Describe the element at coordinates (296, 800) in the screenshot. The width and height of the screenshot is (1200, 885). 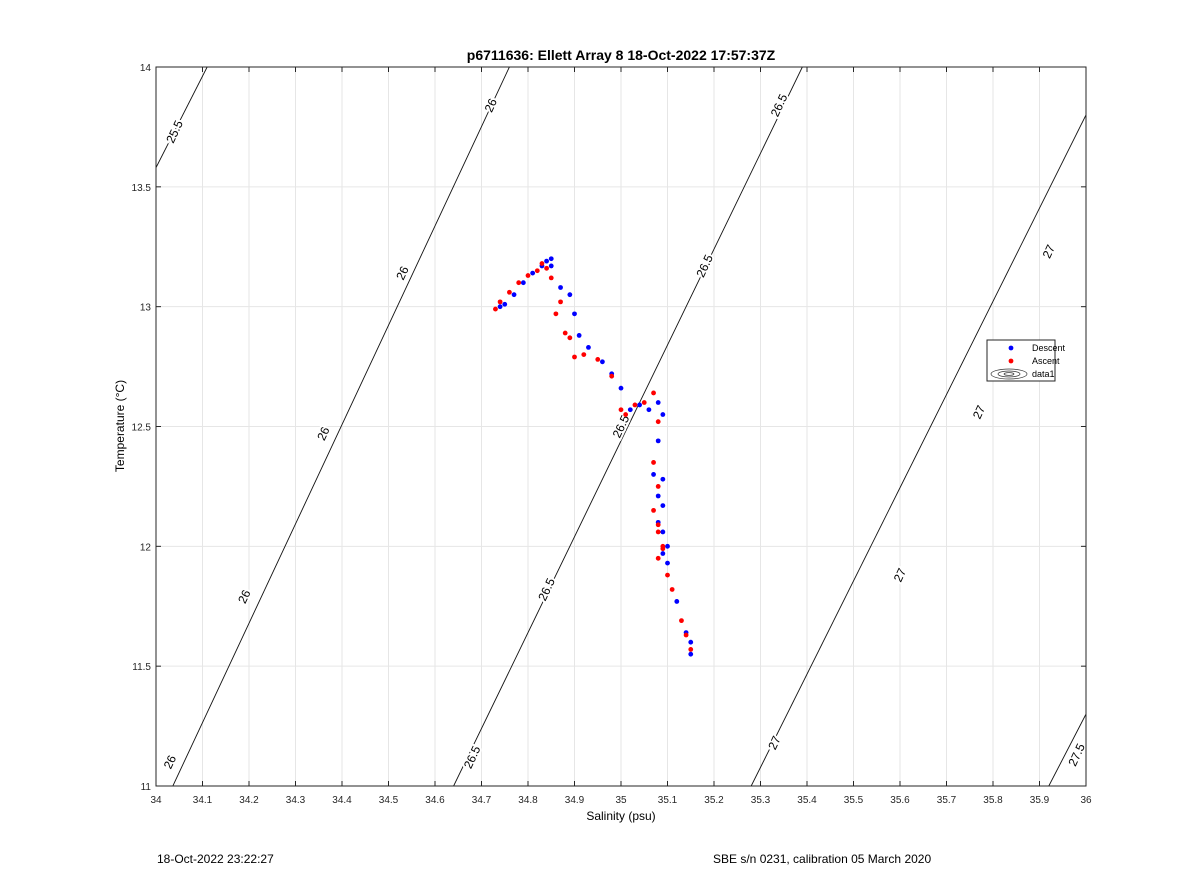
I see `x-tick-label: 34.3` at that location.